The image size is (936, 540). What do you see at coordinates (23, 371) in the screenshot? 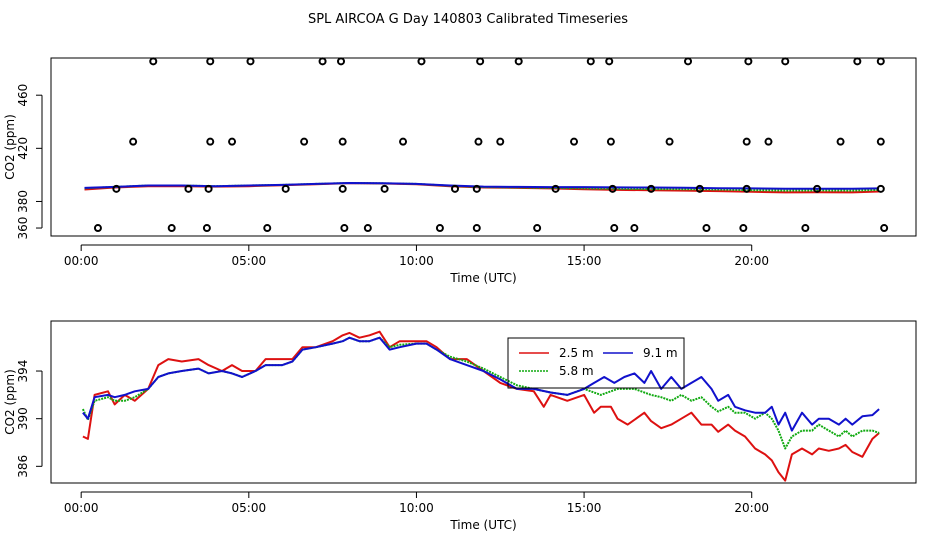
I see `y-tick-label: 394` at bounding box center [23, 371].